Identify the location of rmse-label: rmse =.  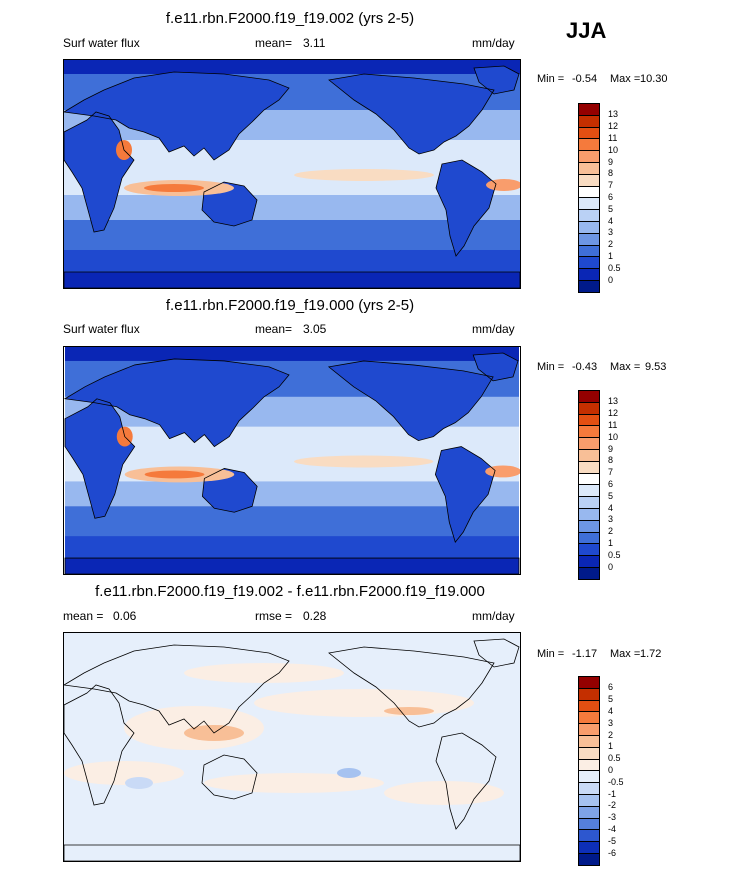
(274, 616).